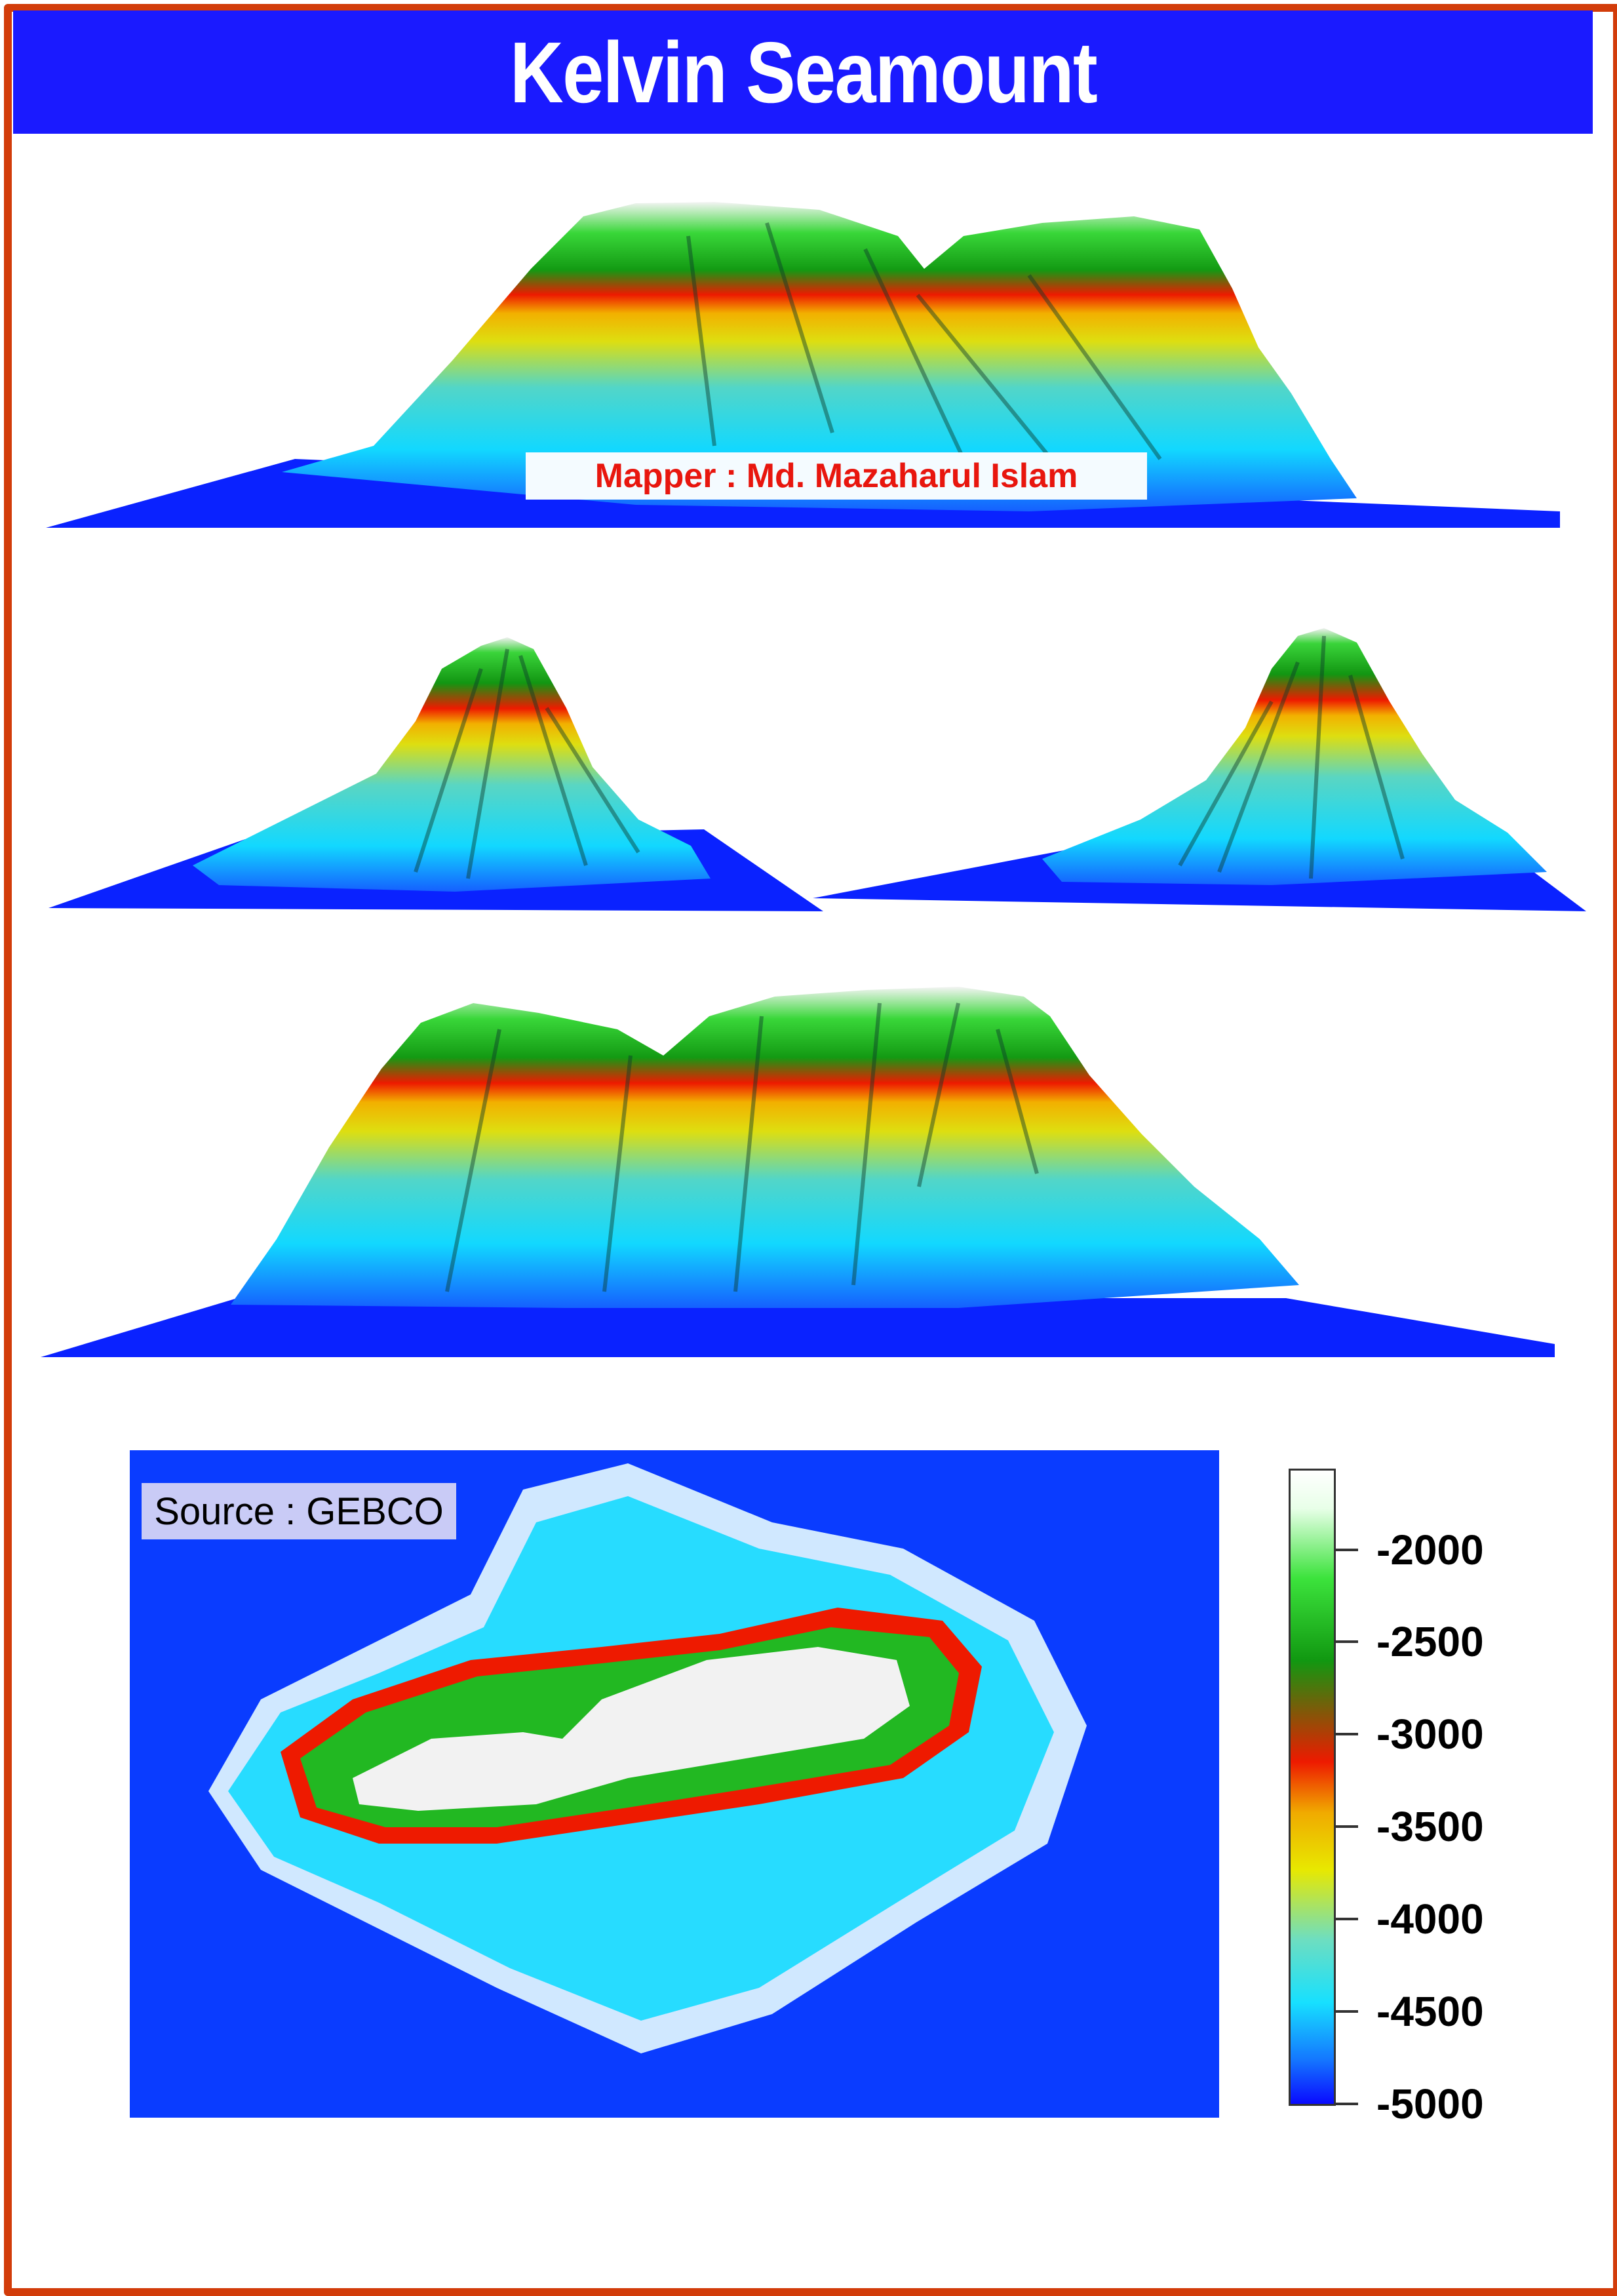 This screenshot has height=2296, width=1617. I want to click on mapper-credit: Mapper : Md. Mazaharul Islam, so click(837, 476).